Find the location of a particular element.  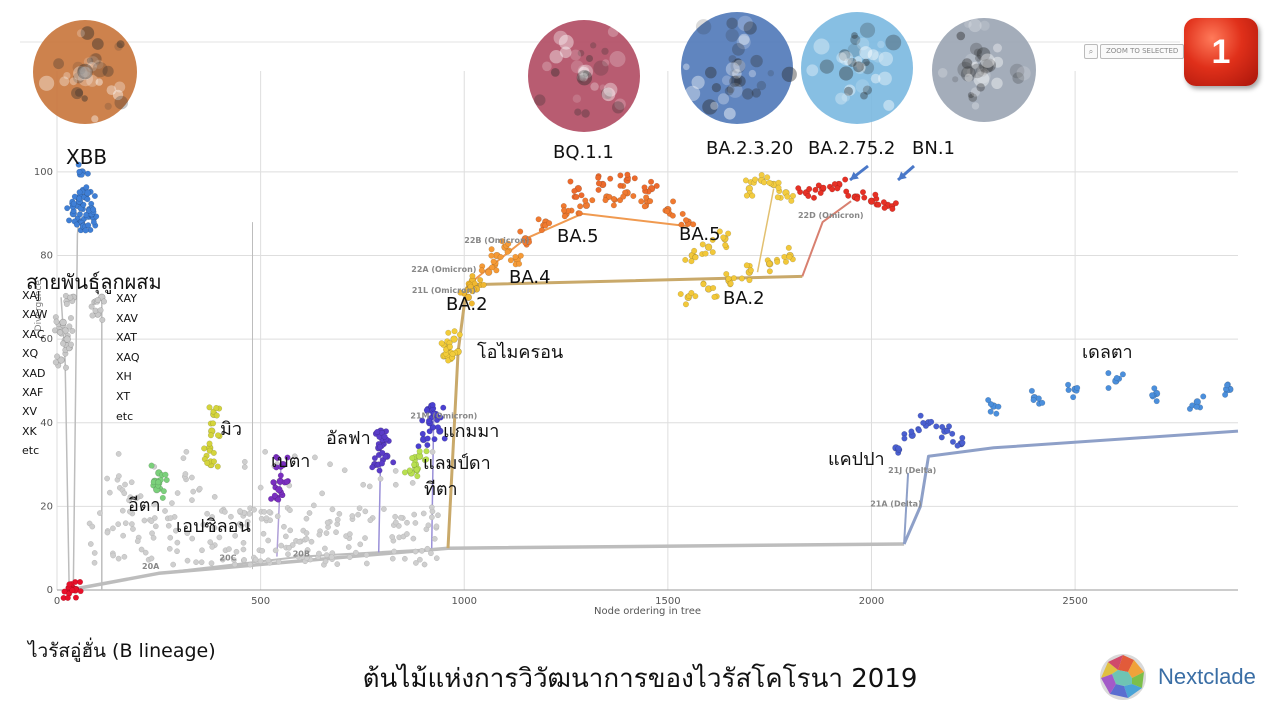

clade-label: 21M (Omicron) is located at coordinates (443, 416).